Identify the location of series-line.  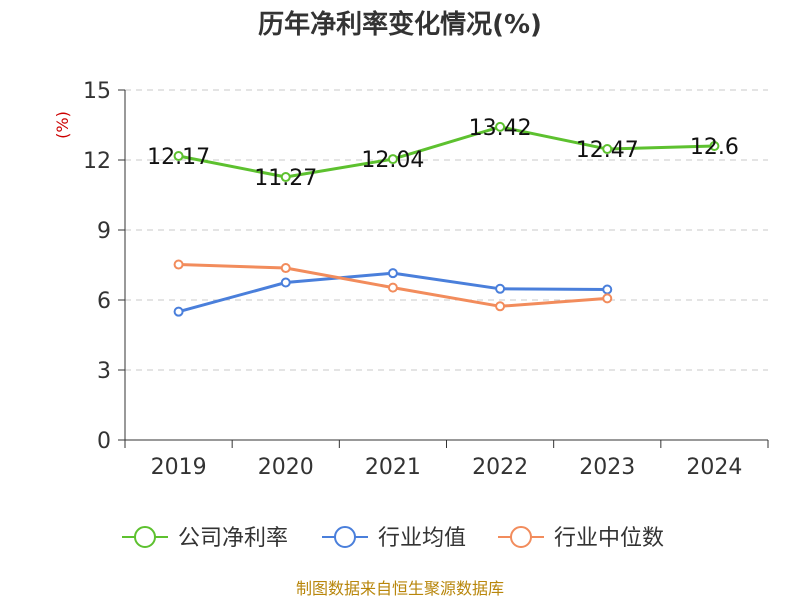
(446, 152).